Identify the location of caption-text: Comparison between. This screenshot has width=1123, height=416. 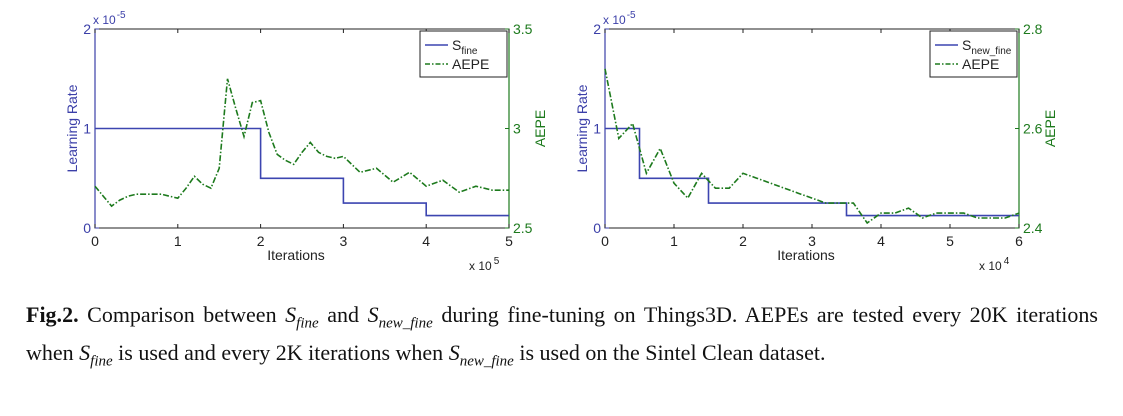
(182, 314).